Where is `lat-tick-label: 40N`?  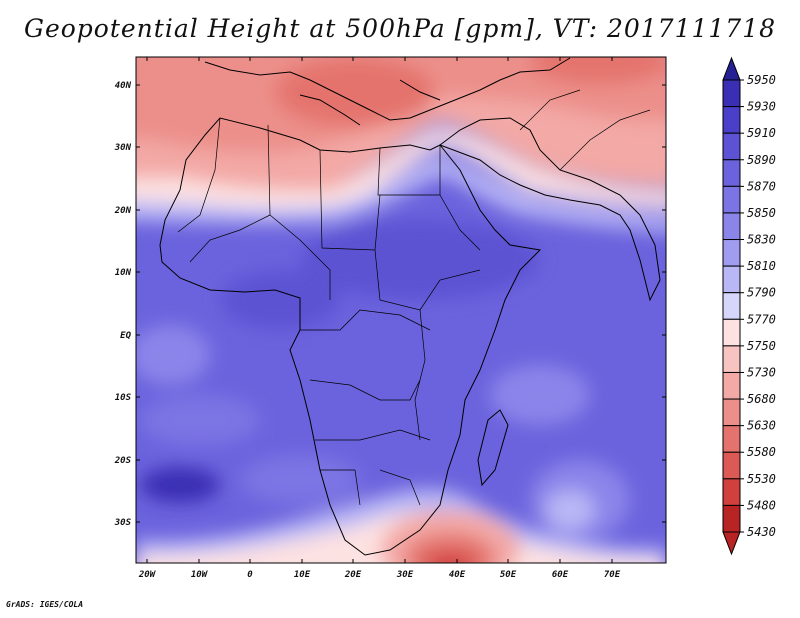 lat-tick-label: 40N is located at coordinates (123, 86).